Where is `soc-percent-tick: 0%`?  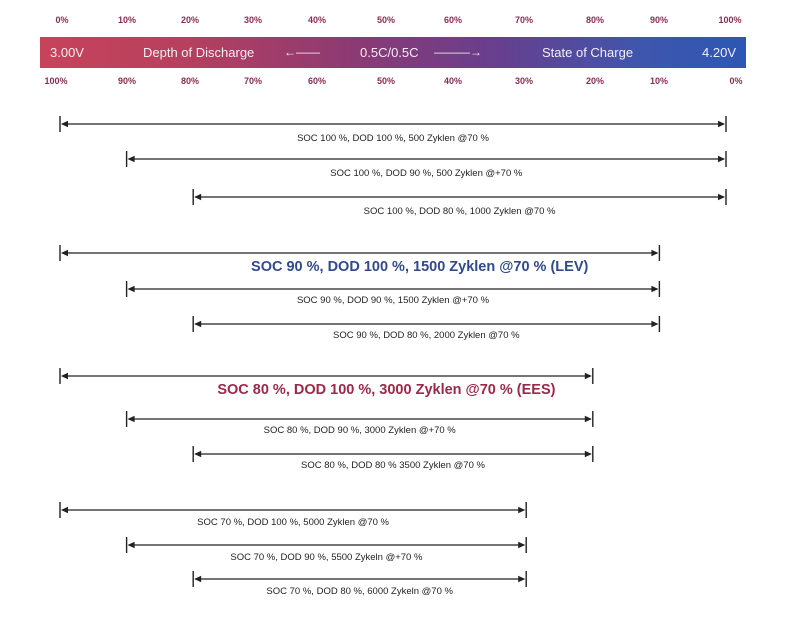
soc-percent-tick: 0% is located at coordinates (62, 20).